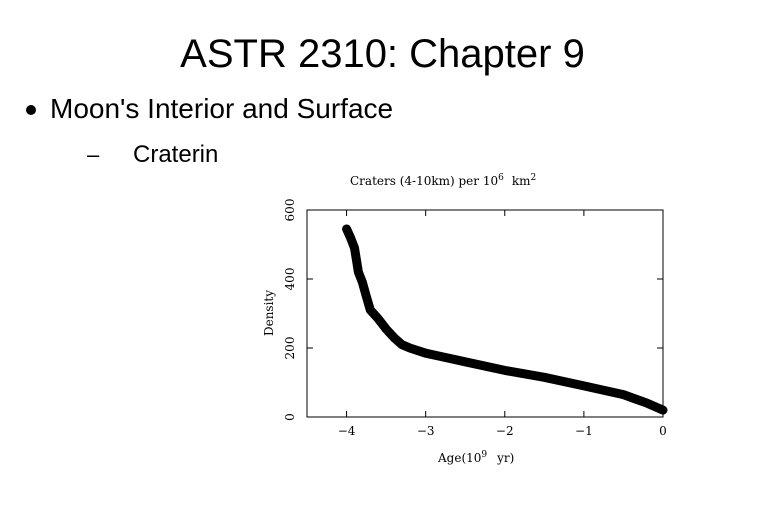  What do you see at coordinates (176, 154) in the screenshot?
I see `sub-bullet-text: Craterin` at bounding box center [176, 154].